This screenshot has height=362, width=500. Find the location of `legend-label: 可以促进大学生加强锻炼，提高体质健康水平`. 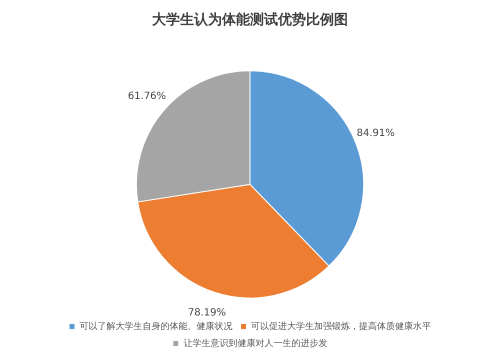

legend-label: 可以促进大学生加强锻炼，提高体质健康水平 is located at coordinates (341, 326).